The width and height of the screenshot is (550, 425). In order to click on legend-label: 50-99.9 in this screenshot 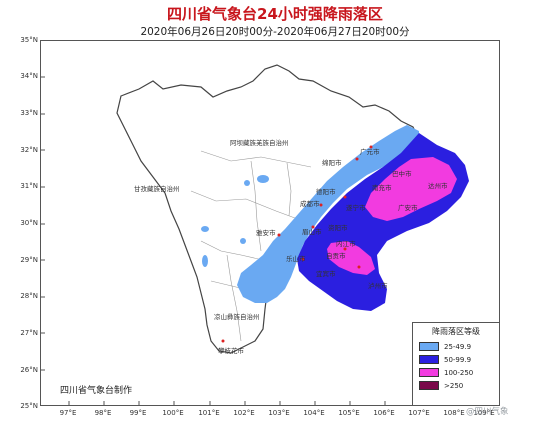, I will do `click(458, 359)`.